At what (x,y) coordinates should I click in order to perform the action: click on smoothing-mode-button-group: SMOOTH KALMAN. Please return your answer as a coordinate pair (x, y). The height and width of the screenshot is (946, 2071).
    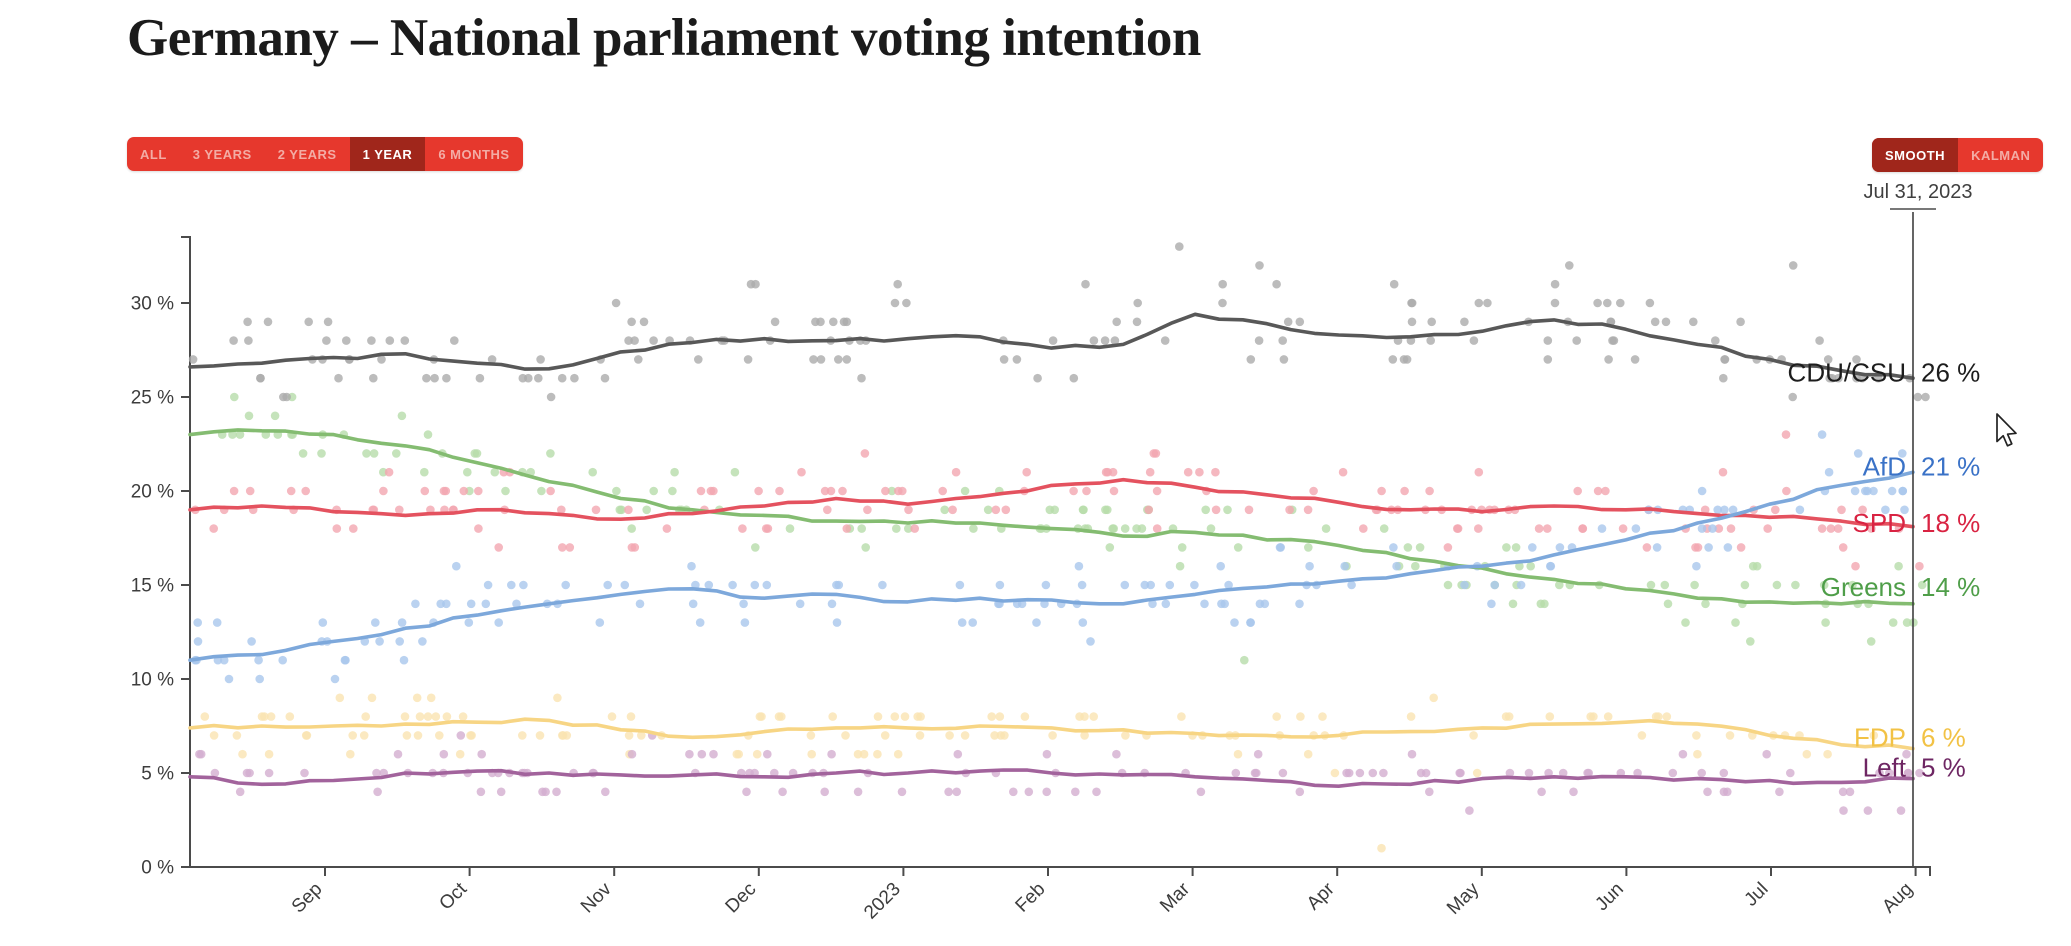
    Looking at the image, I should click on (1958, 155).